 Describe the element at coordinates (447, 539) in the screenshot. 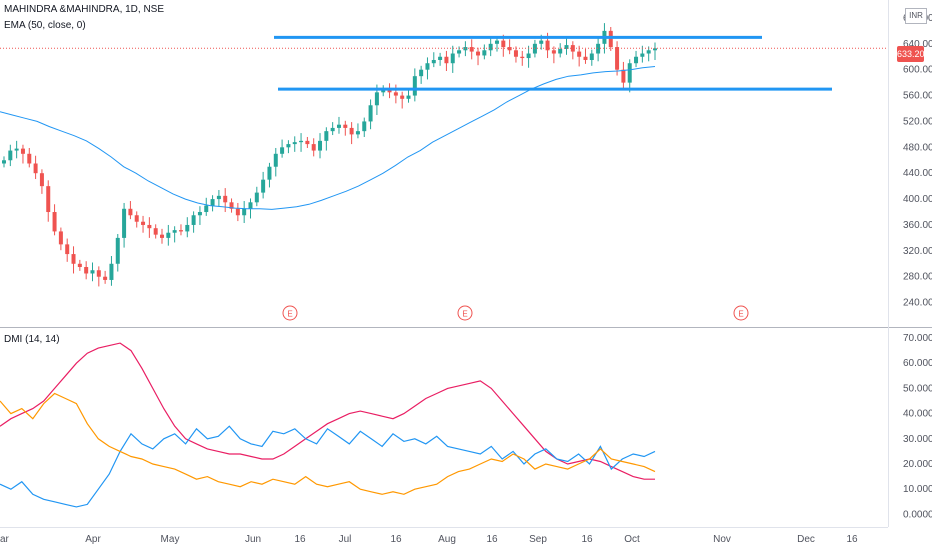

I see `time-tick-label: Aug` at that location.